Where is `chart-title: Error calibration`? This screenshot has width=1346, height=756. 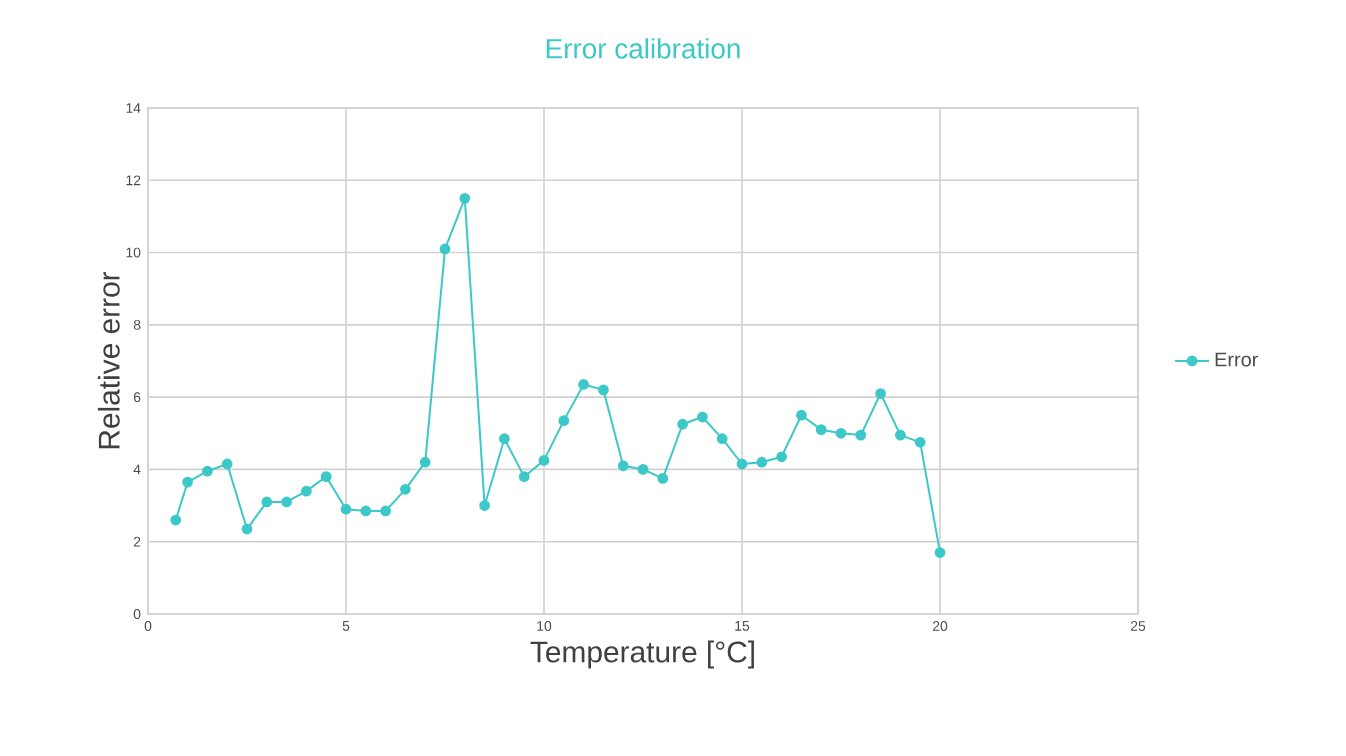
chart-title: Error calibration is located at coordinates (643, 48).